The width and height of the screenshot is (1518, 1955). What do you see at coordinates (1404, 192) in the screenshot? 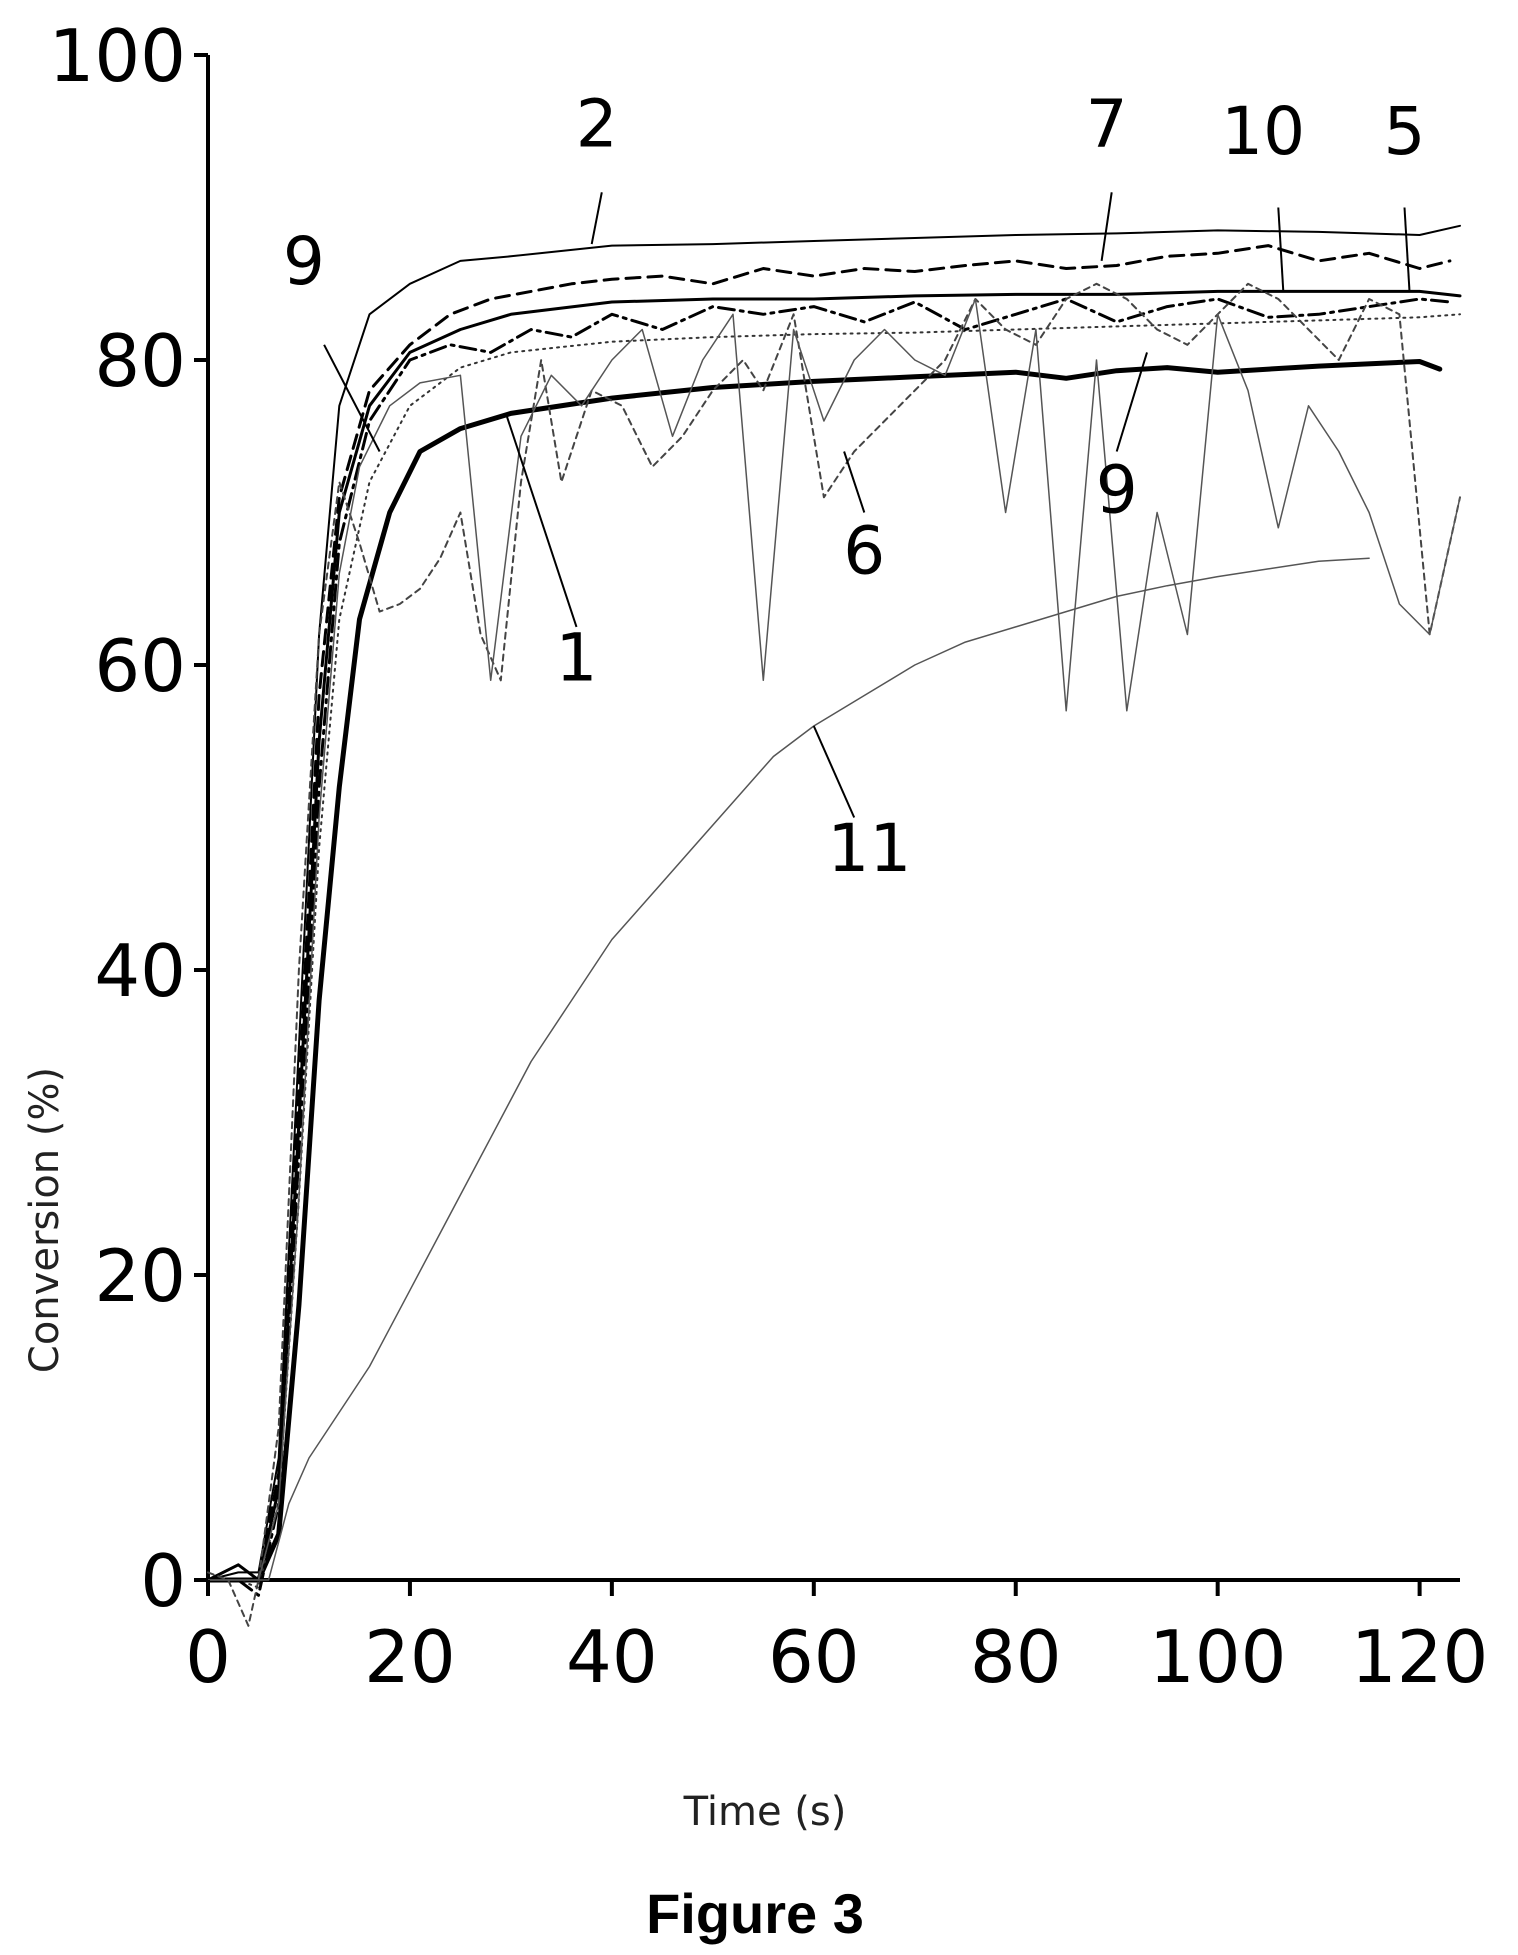
I see `callout-5: 5` at bounding box center [1404, 192].